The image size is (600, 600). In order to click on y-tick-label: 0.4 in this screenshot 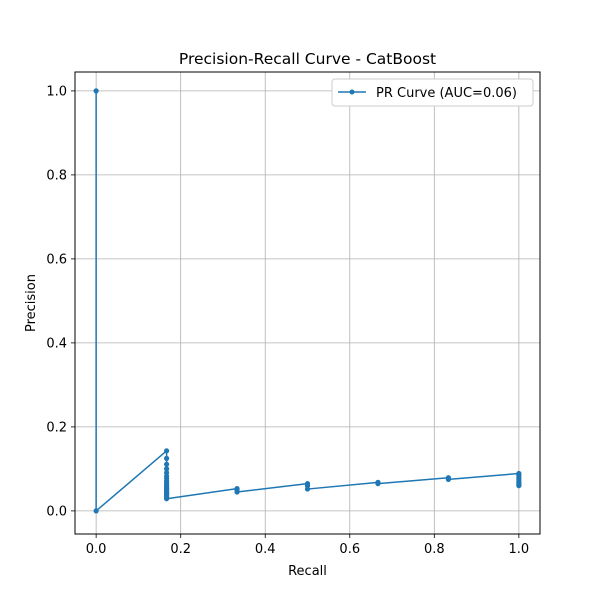, I will do `click(56, 343)`.